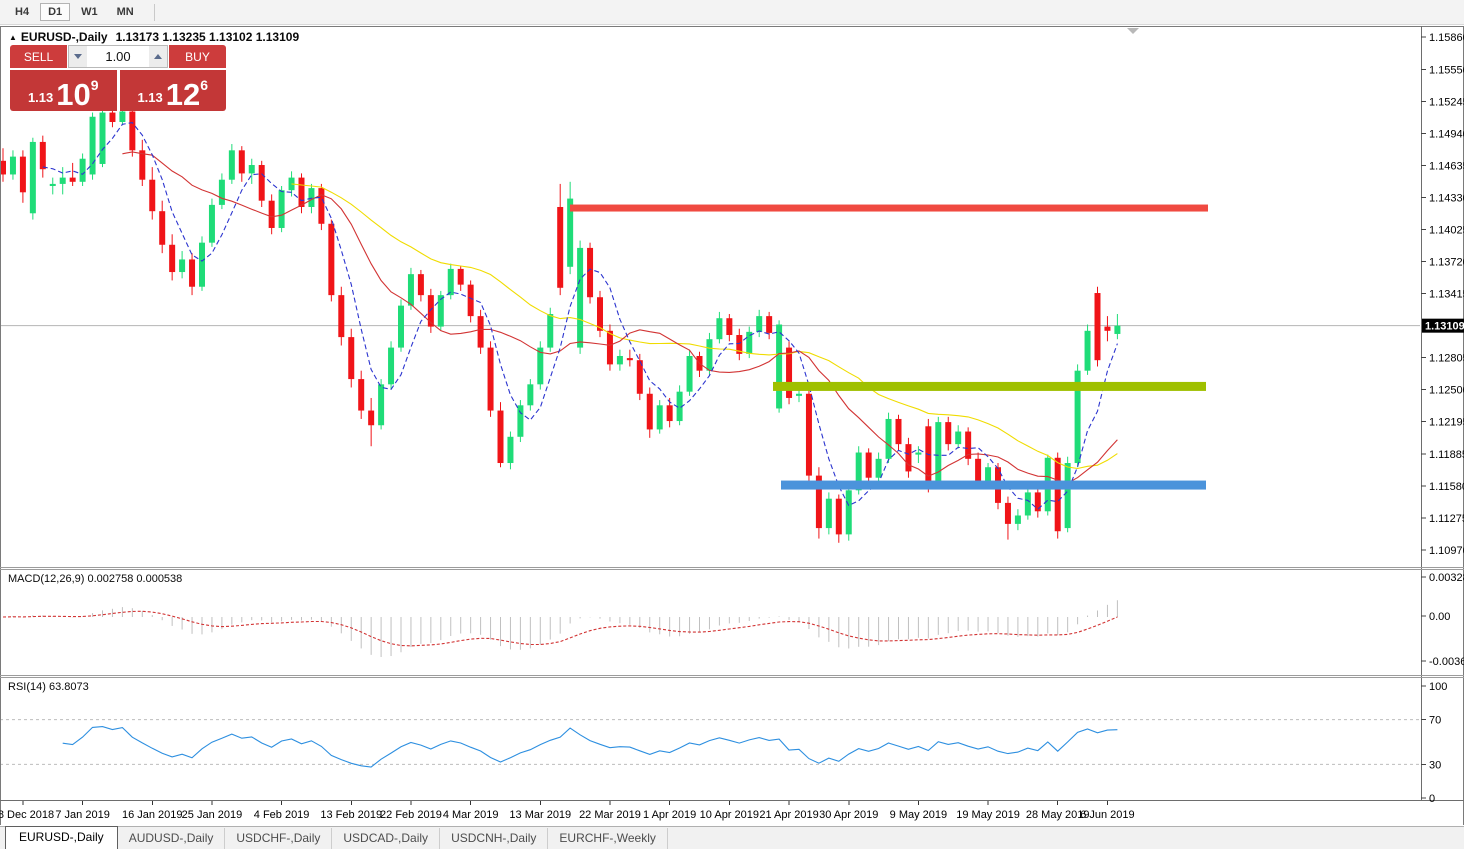 Image resolution: width=1464 pixels, height=849 pixels. I want to click on rsi-axis-label: 30, so click(1435, 765).